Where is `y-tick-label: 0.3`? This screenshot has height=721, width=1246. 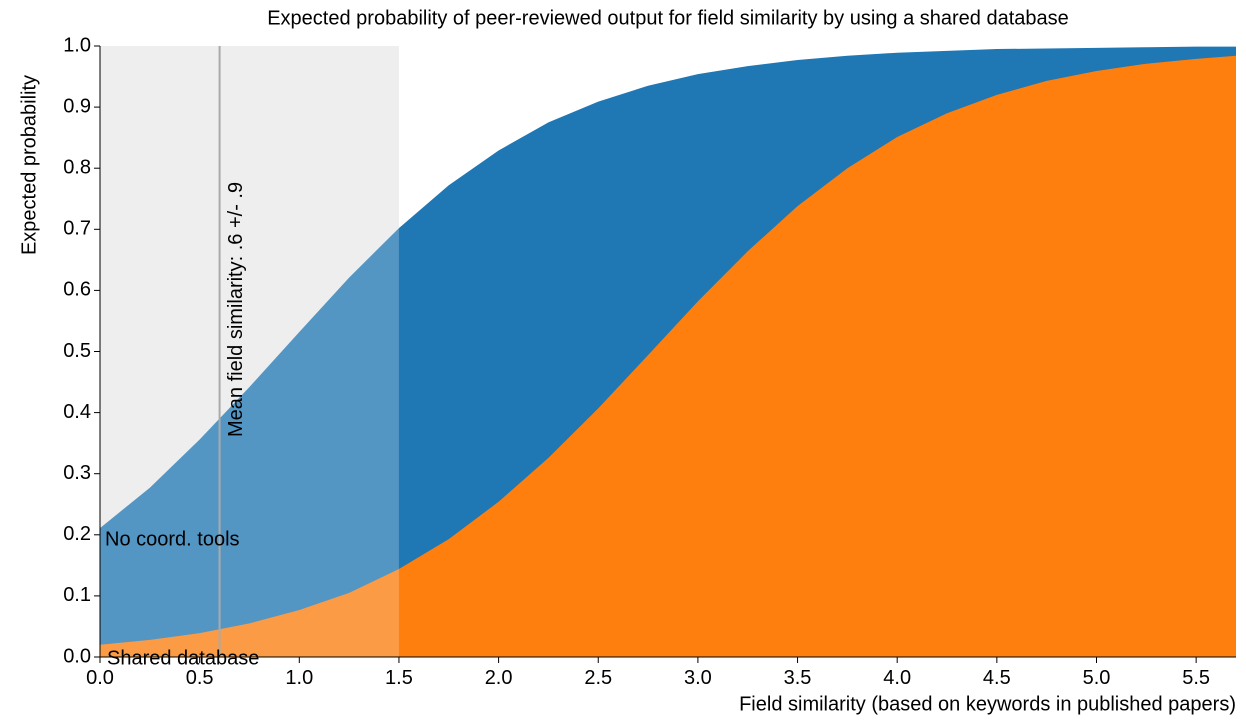 y-tick-label: 0.3 is located at coordinates (77, 473).